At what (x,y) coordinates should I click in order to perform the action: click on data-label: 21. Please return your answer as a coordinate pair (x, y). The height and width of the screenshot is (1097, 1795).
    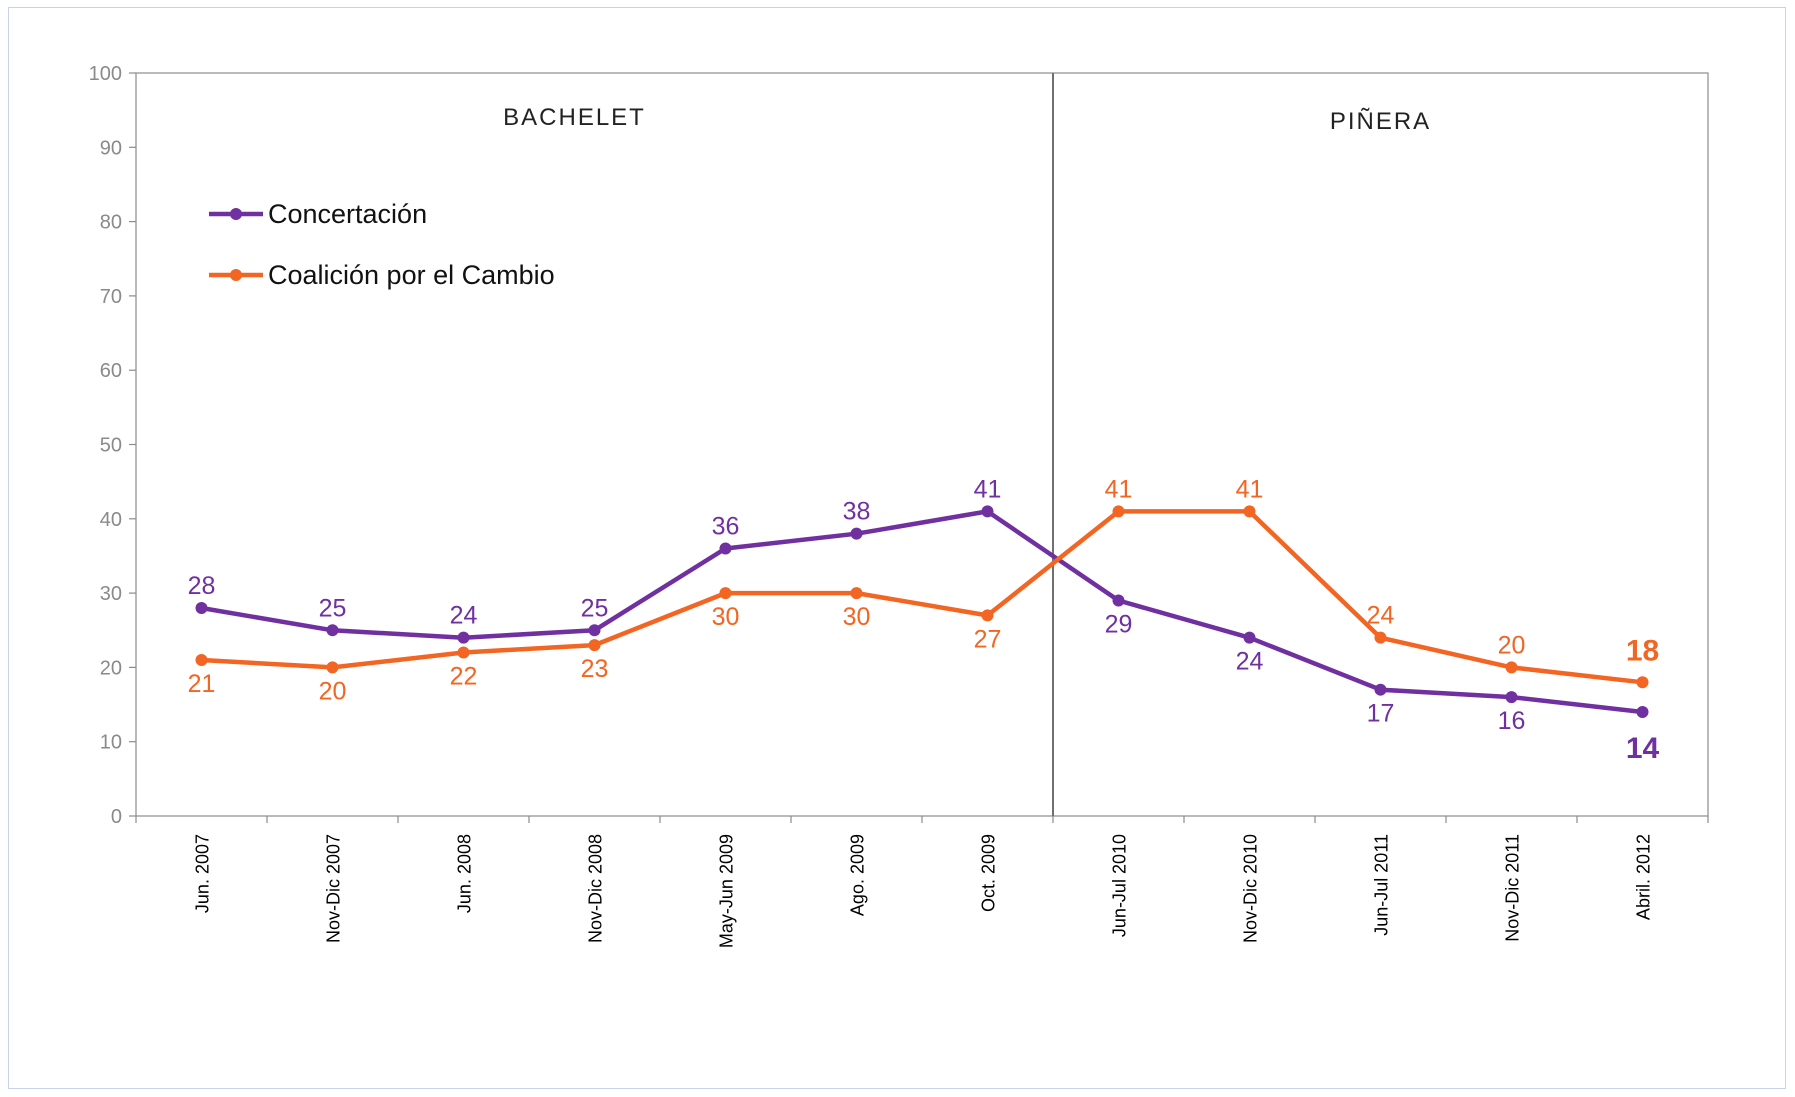
    Looking at the image, I should click on (202, 684).